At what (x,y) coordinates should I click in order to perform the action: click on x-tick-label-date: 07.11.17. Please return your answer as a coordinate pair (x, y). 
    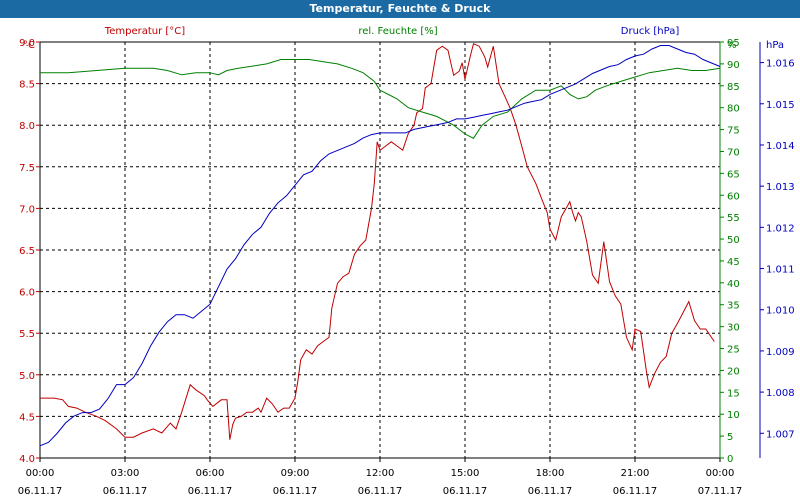
    Looking at the image, I should click on (720, 491).